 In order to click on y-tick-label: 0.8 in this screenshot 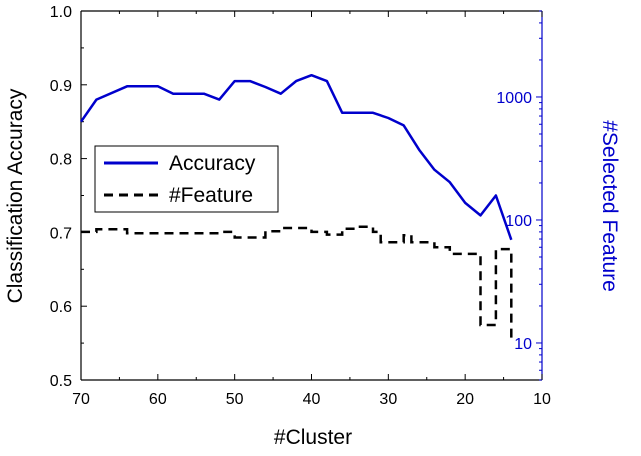, I will do `click(61, 160)`.